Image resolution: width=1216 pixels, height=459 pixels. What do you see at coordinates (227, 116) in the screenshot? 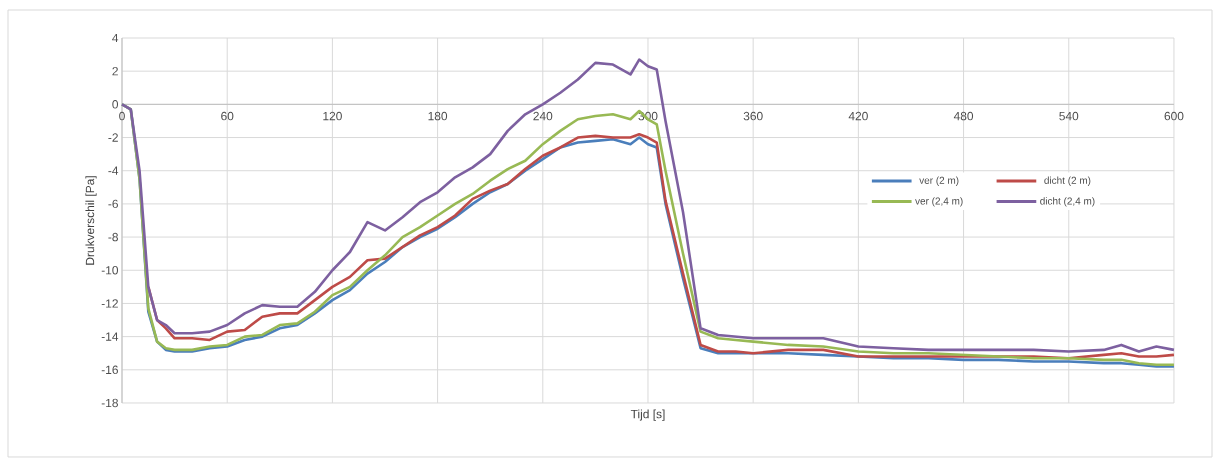
I see `x-tick-label: 60` at bounding box center [227, 116].